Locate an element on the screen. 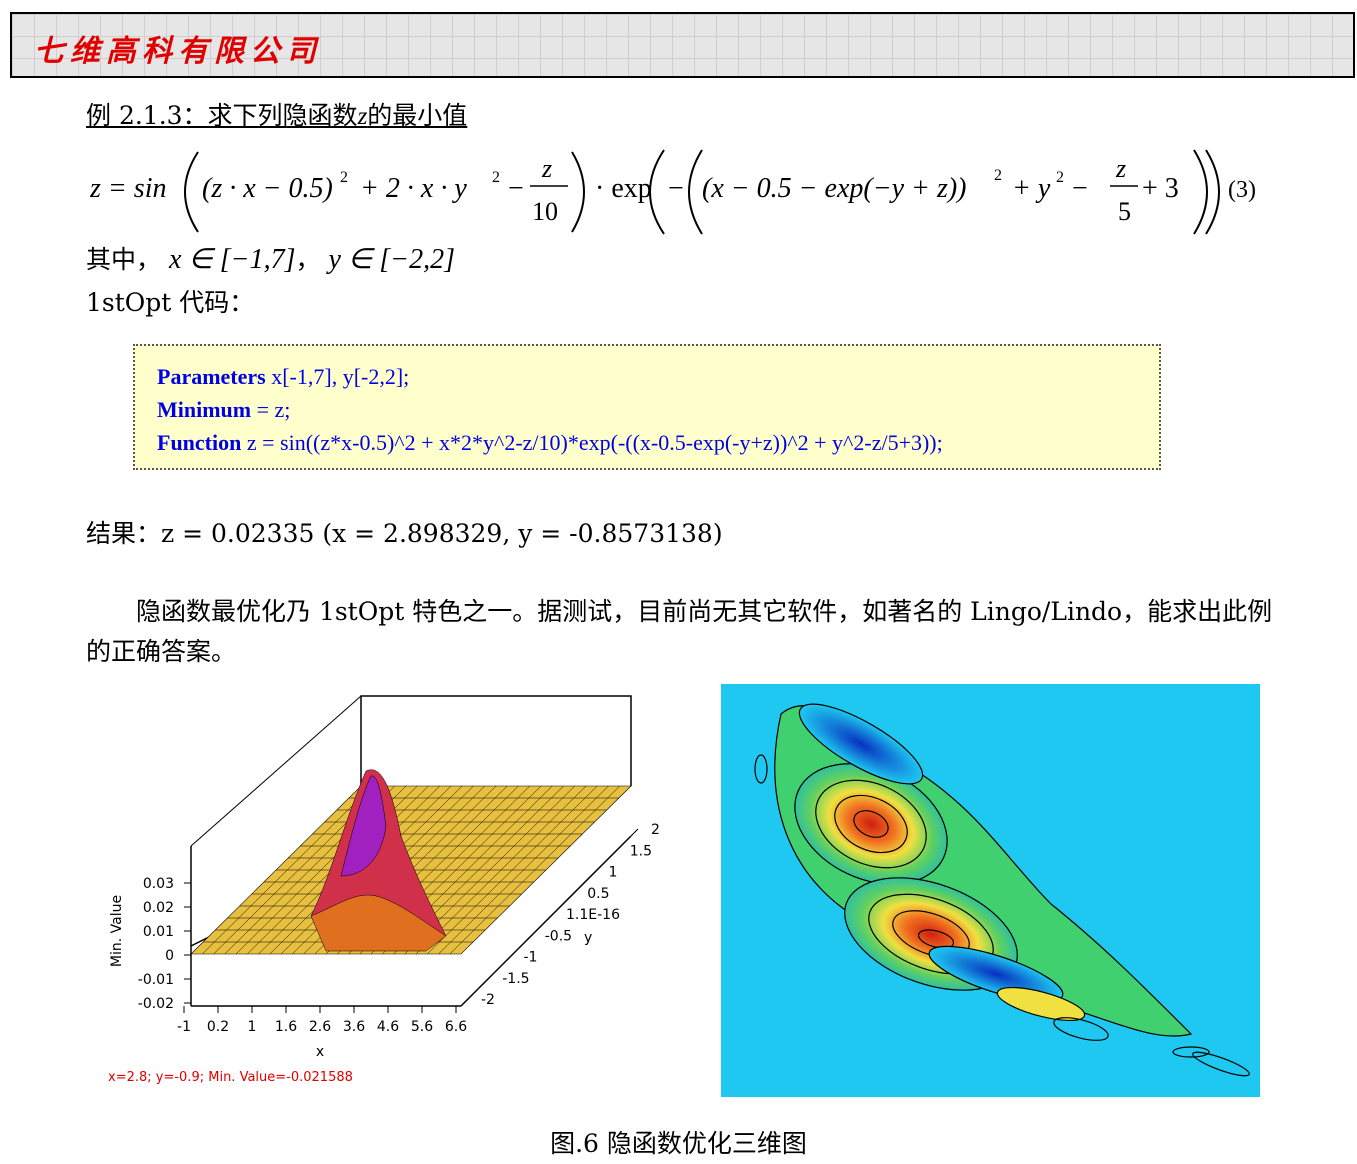 The width and height of the screenshot is (1357, 1164). x-tick-label: 4.6 is located at coordinates (388, 1027).